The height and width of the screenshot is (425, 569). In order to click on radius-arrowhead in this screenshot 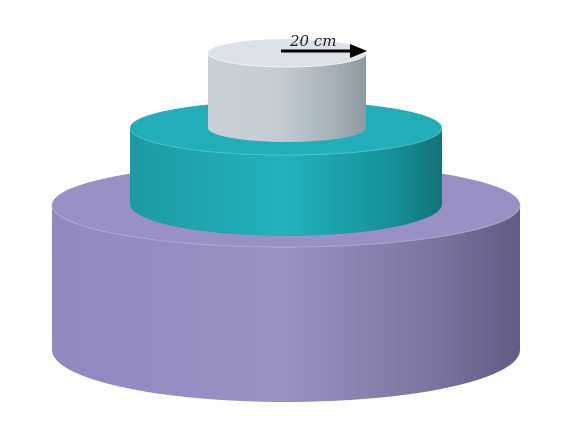, I will do `click(358, 51)`.